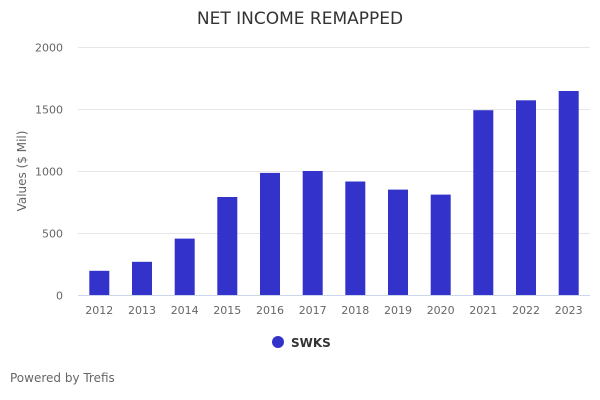 The image size is (600, 400). Describe the element at coordinates (142, 310) in the screenshot. I see `x-tick-label: 2013` at that location.